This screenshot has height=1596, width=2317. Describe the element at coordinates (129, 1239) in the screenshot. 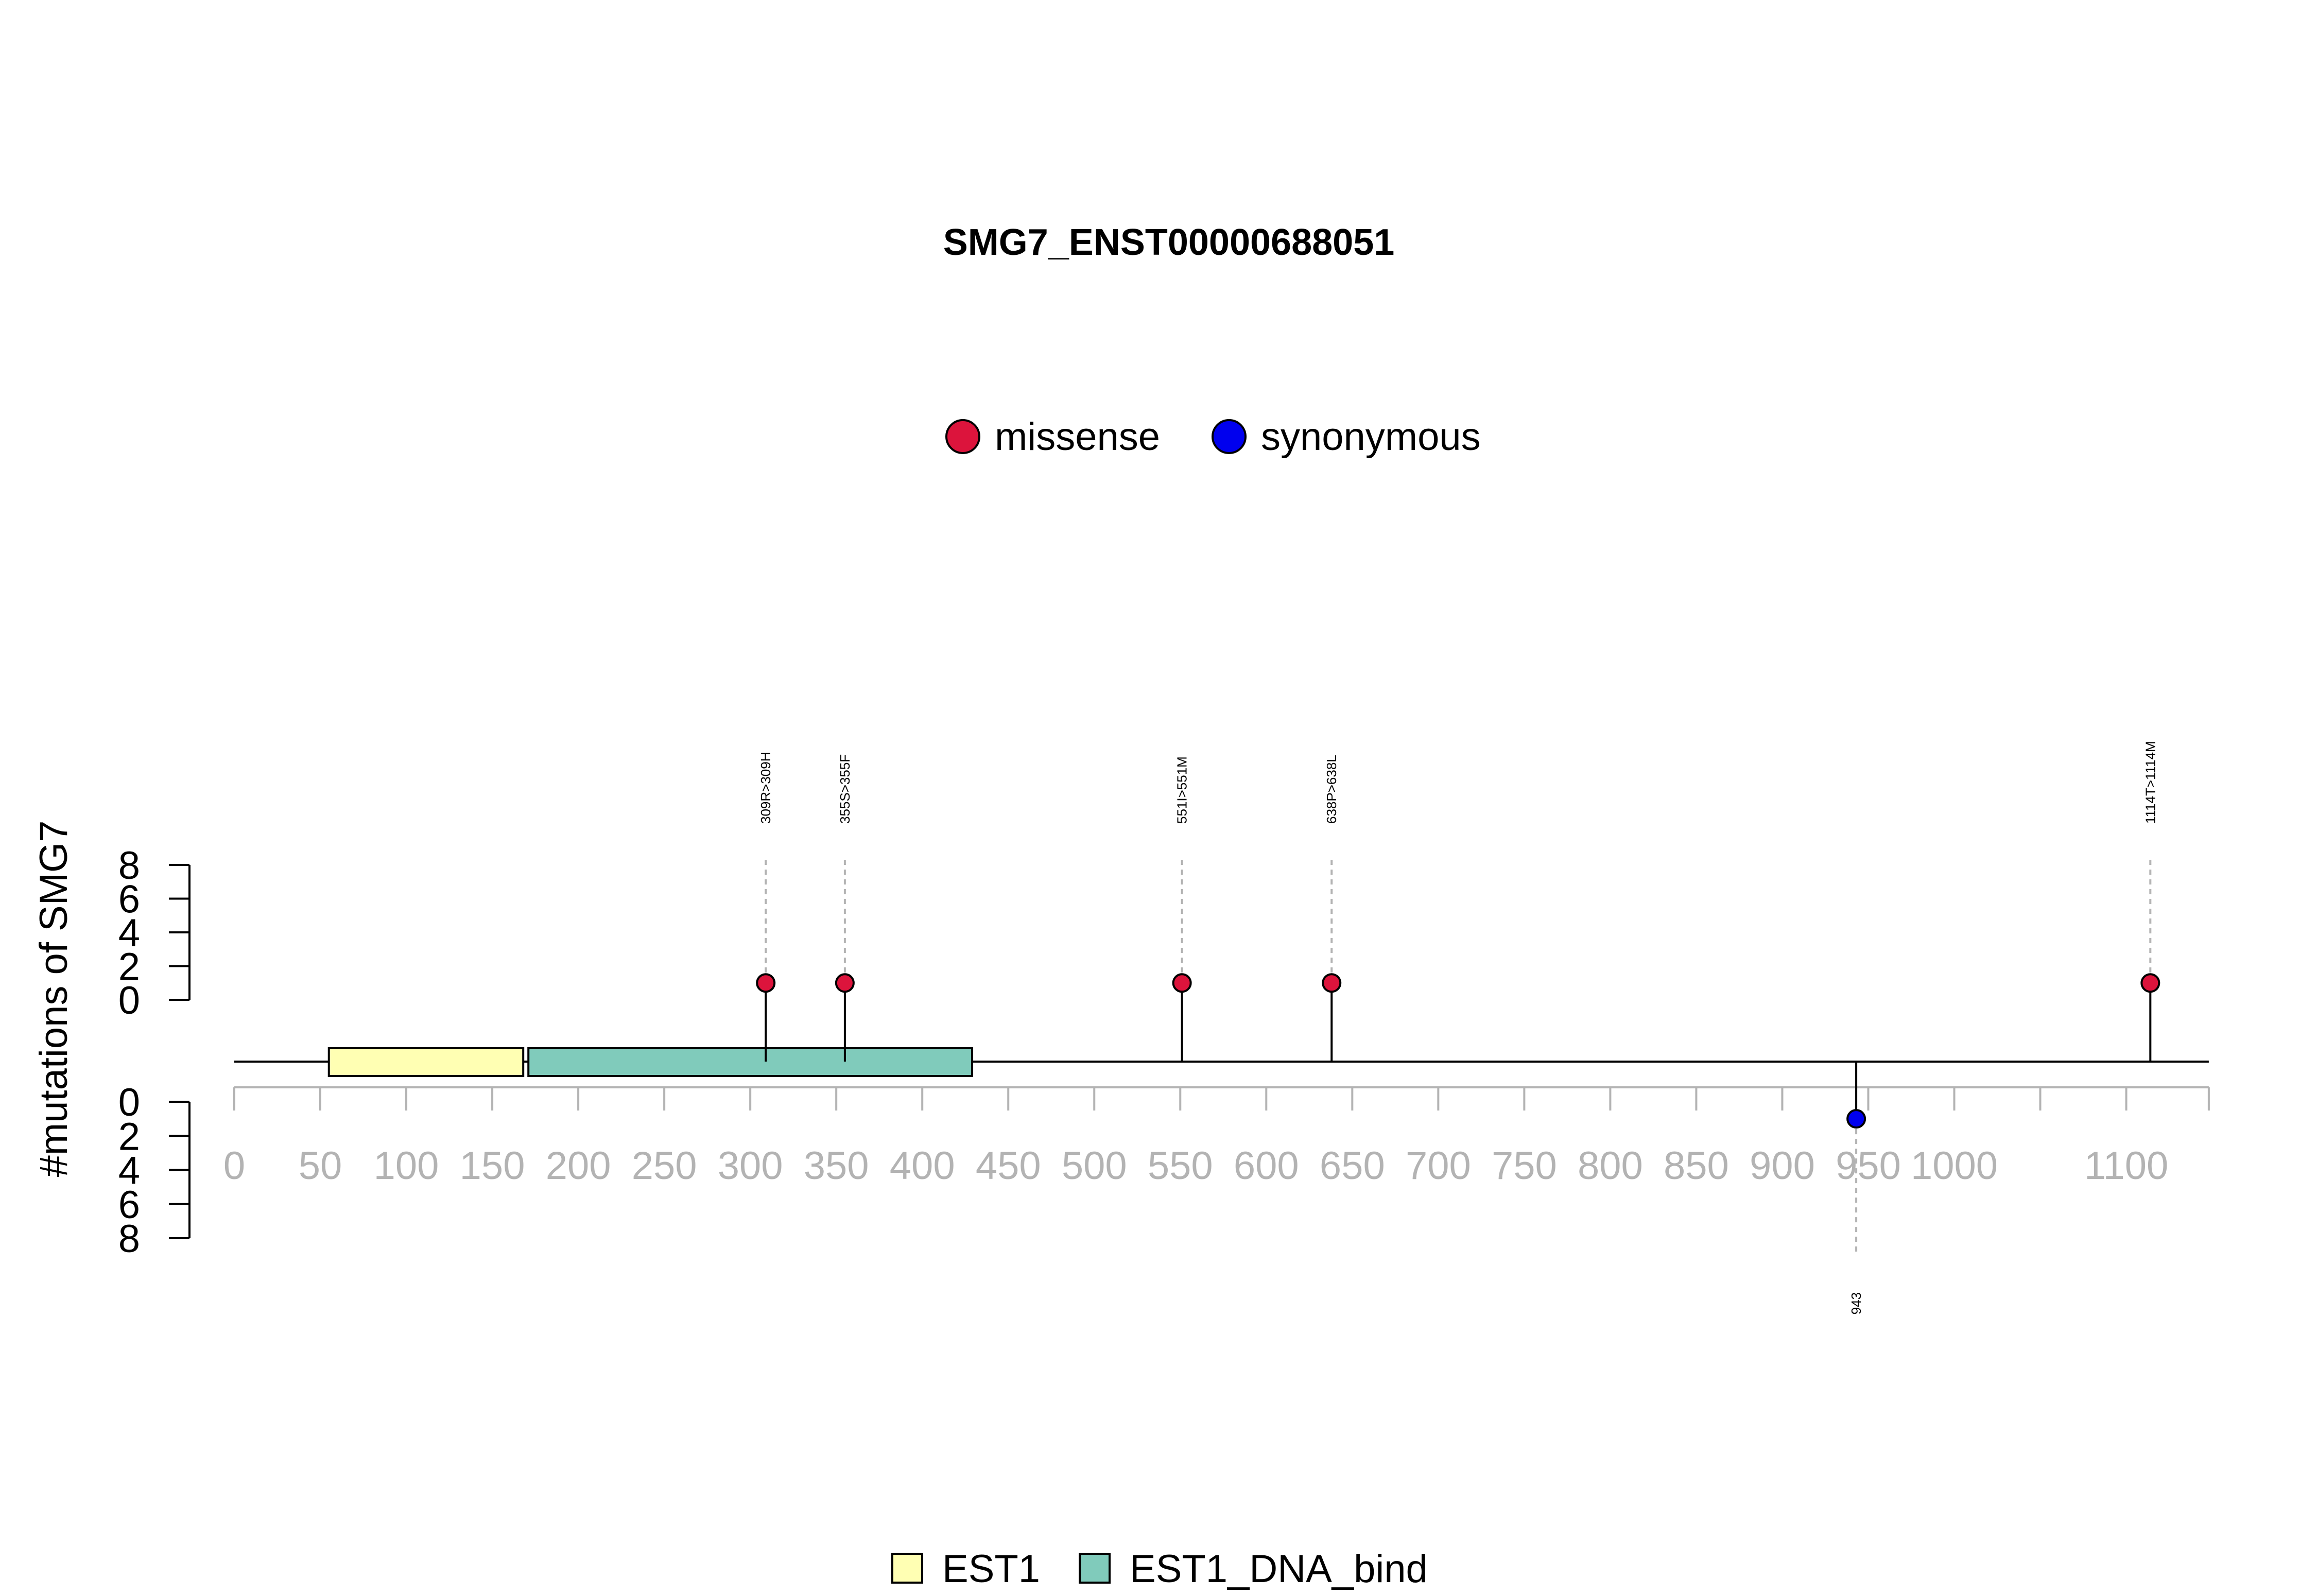

I see `y-tick-label-bottom-8: 8` at that location.